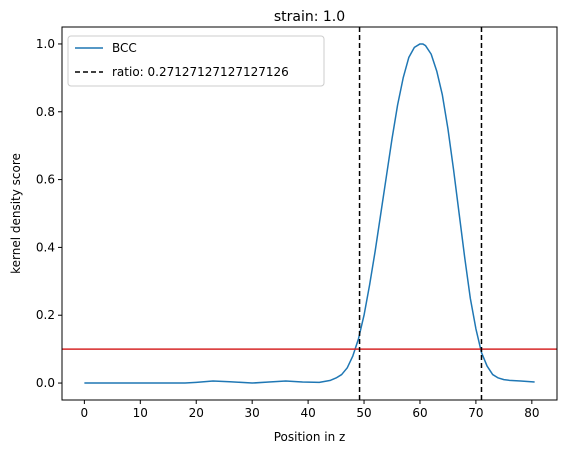  What do you see at coordinates (45, 112) in the screenshot?
I see `y-tick-label-0.8: 0.8` at bounding box center [45, 112].